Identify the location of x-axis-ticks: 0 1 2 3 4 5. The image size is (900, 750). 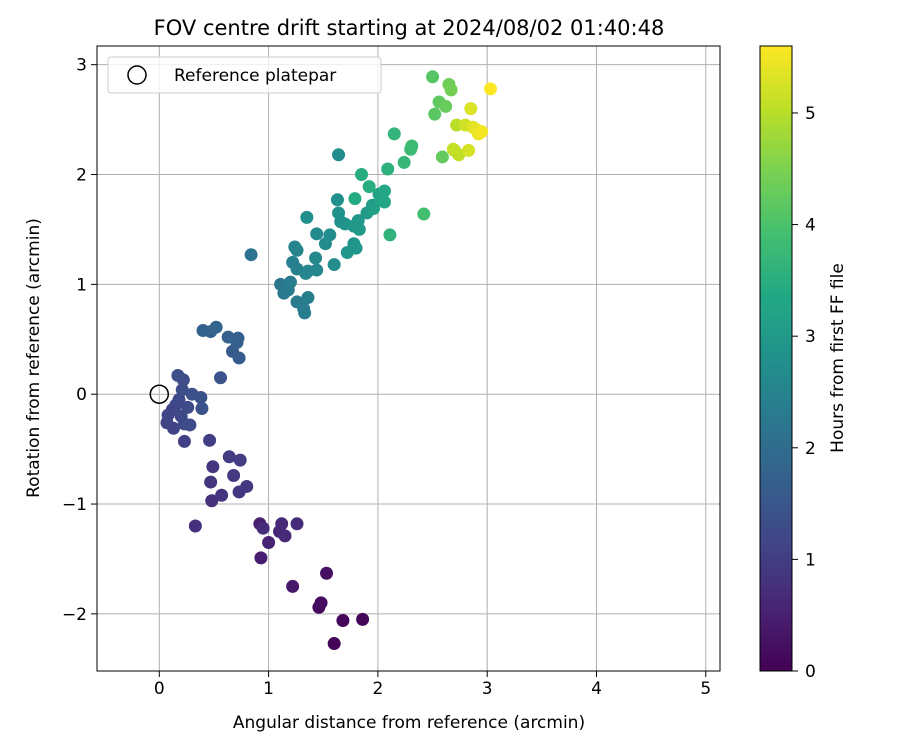
(432, 685).